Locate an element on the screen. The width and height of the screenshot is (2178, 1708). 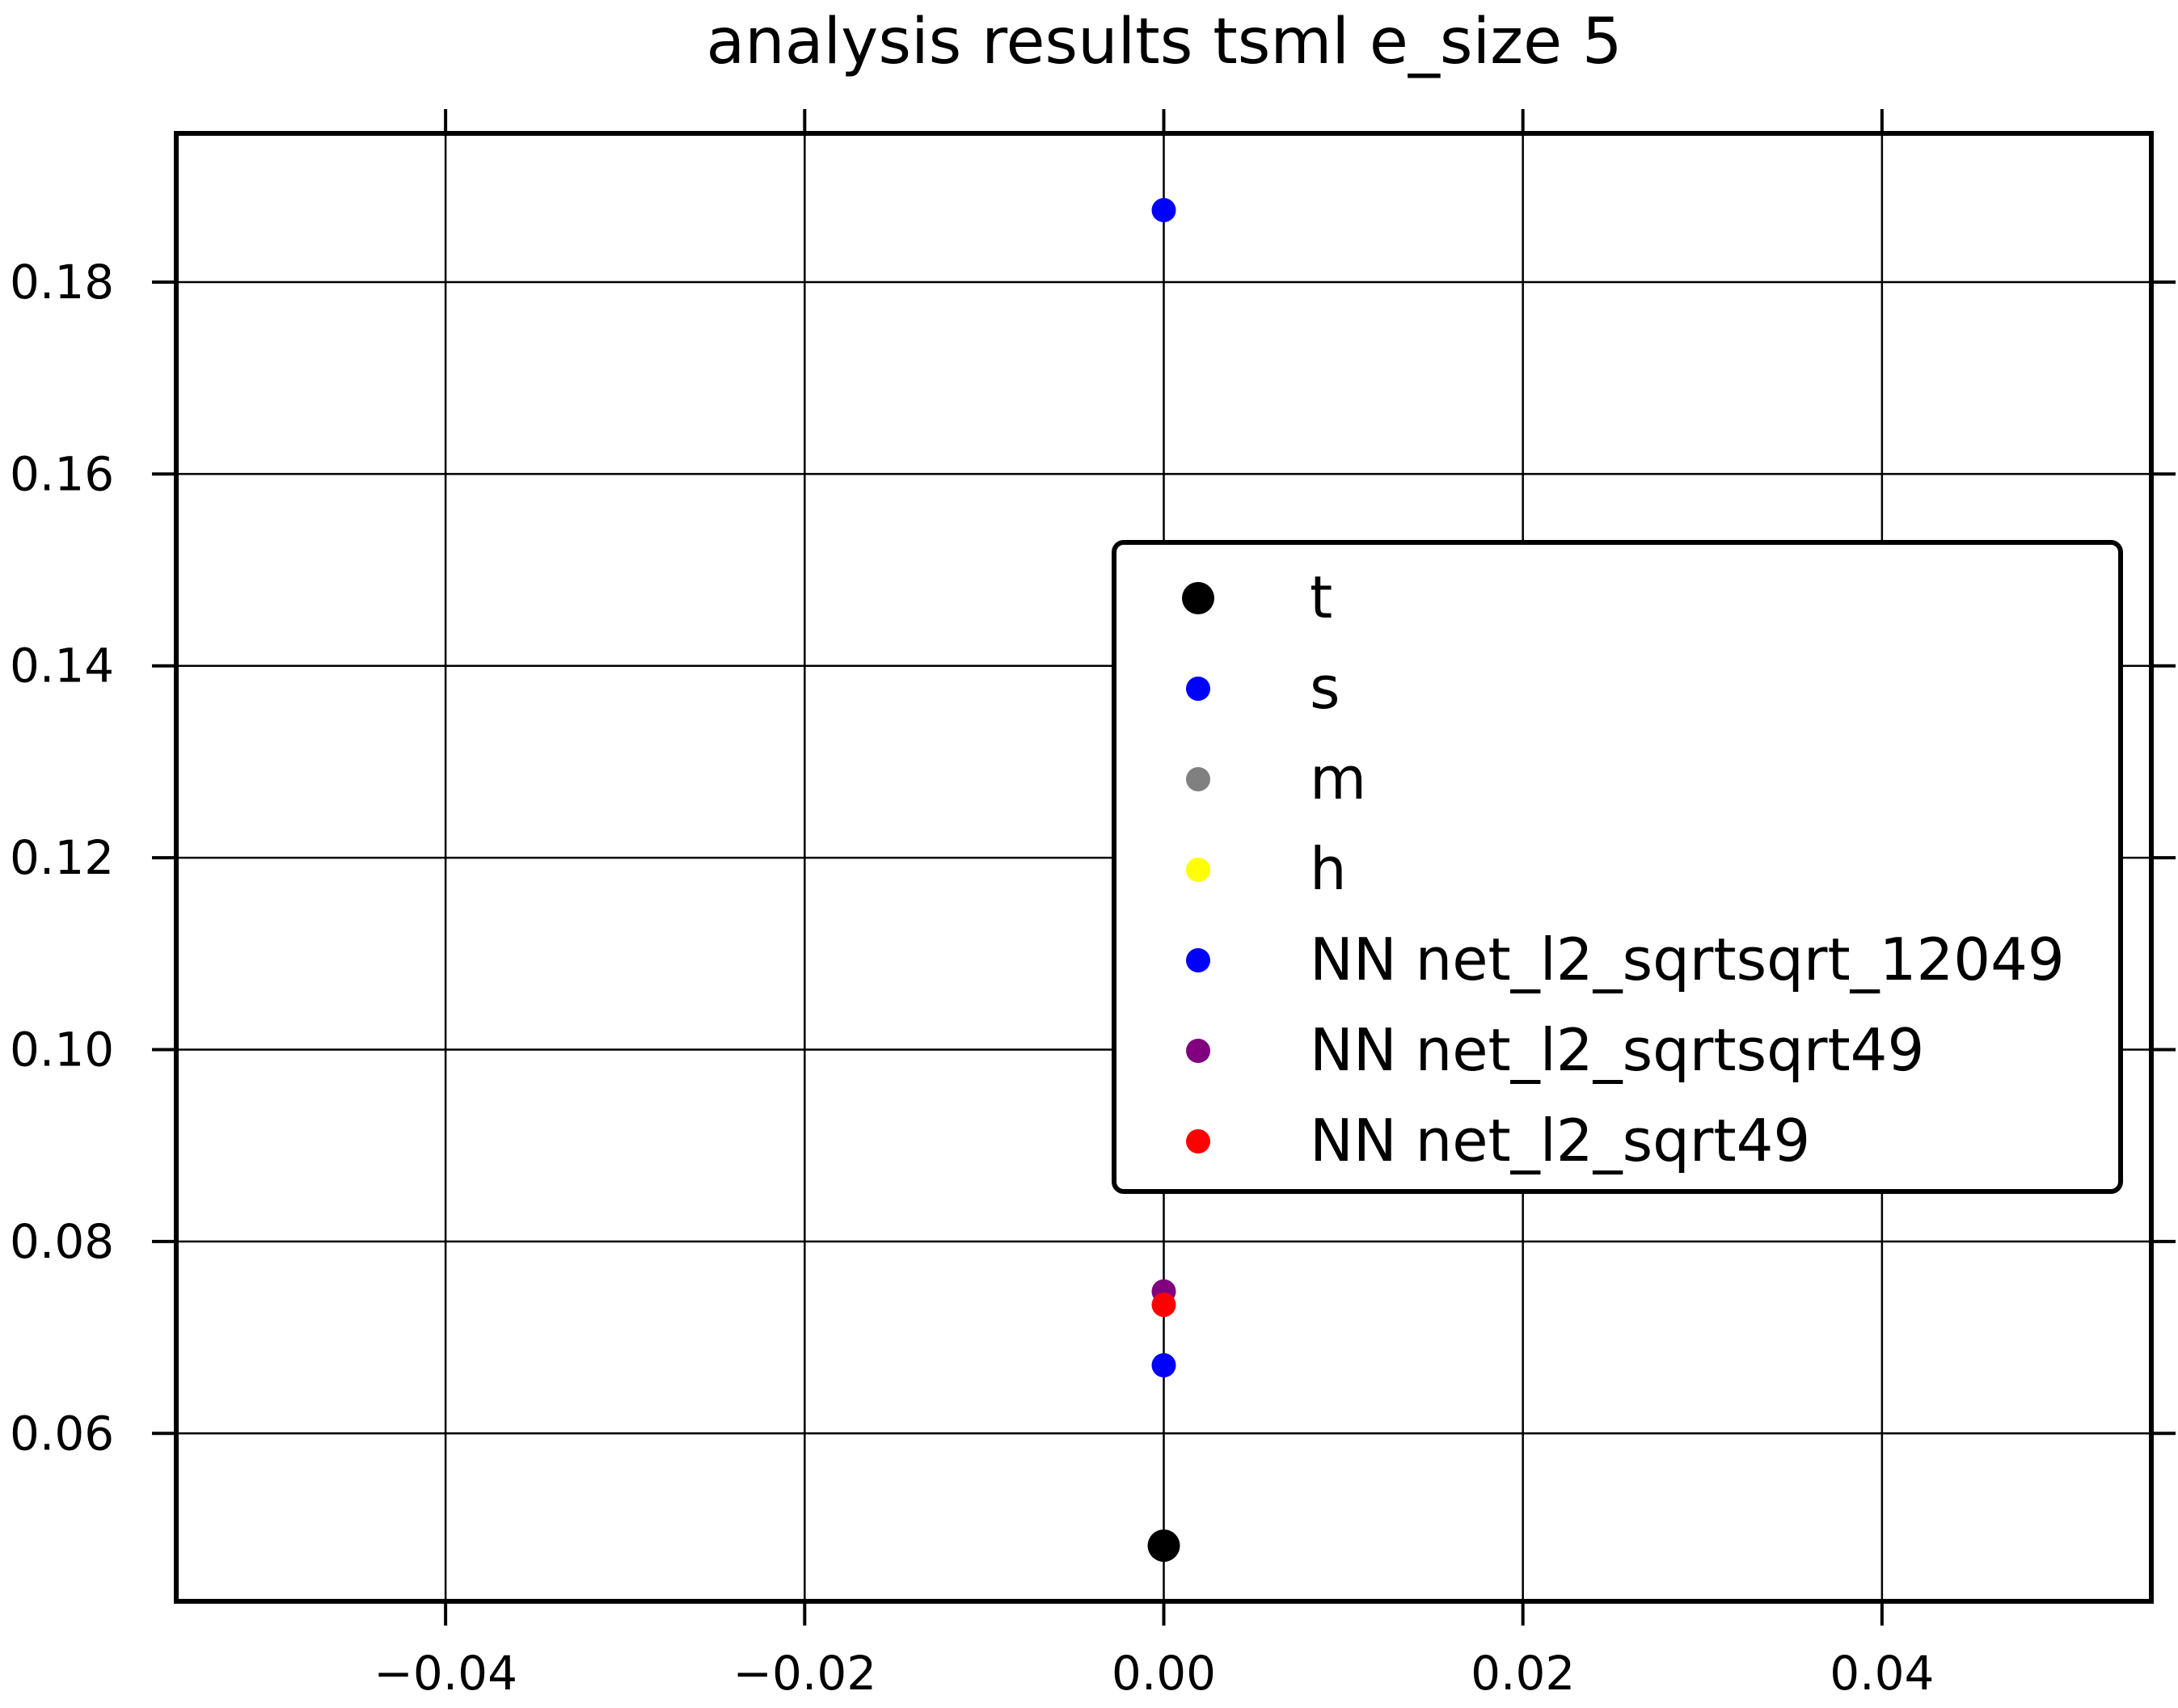
x-tick-label: −0.04 is located at coordinates (445, 1674).